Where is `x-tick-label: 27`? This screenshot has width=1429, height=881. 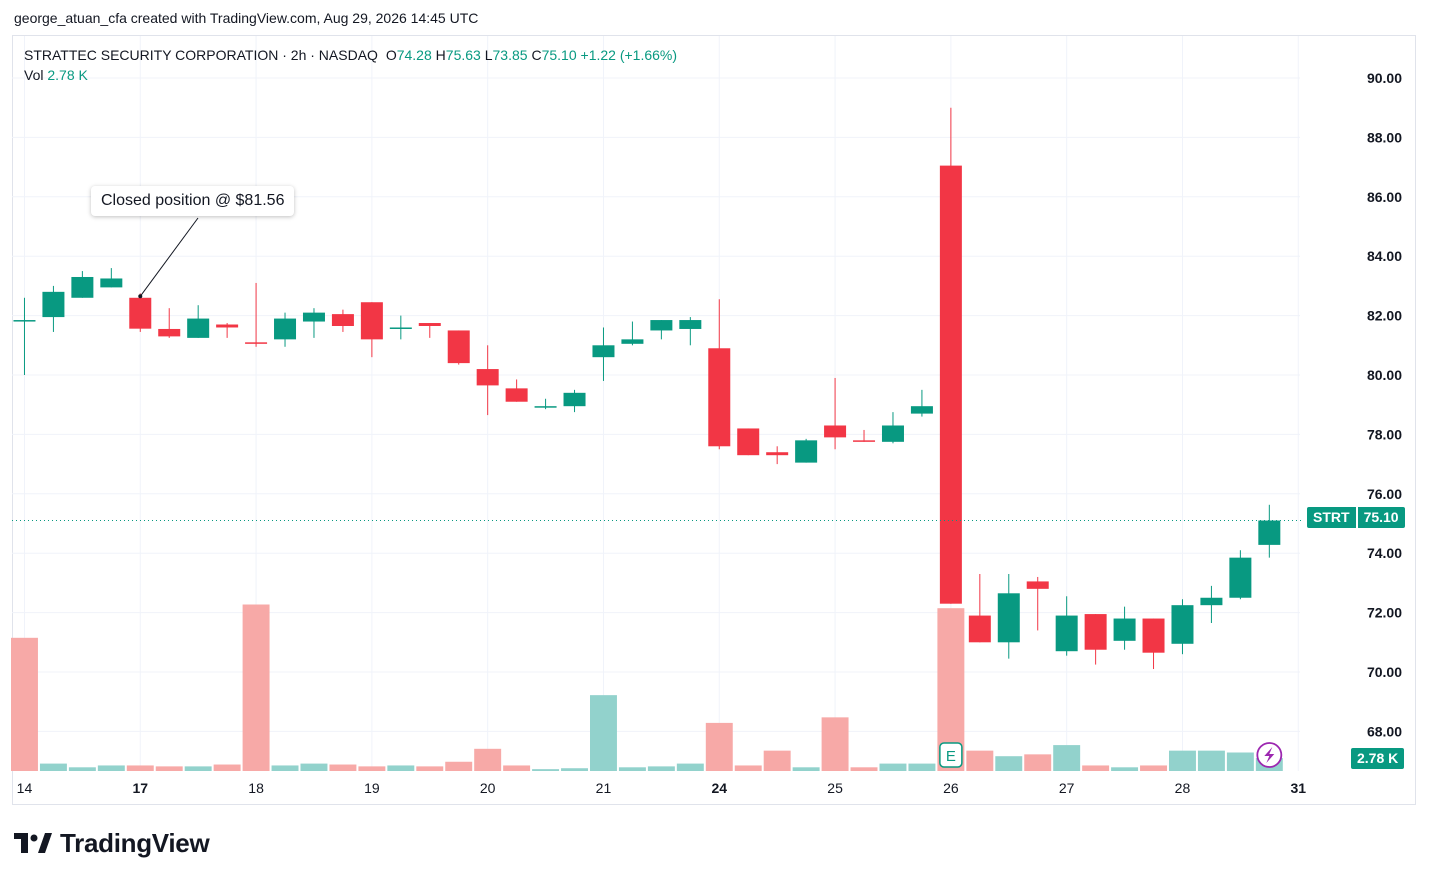
x-tick-label: 27 is located at coordinates (1067, 788).